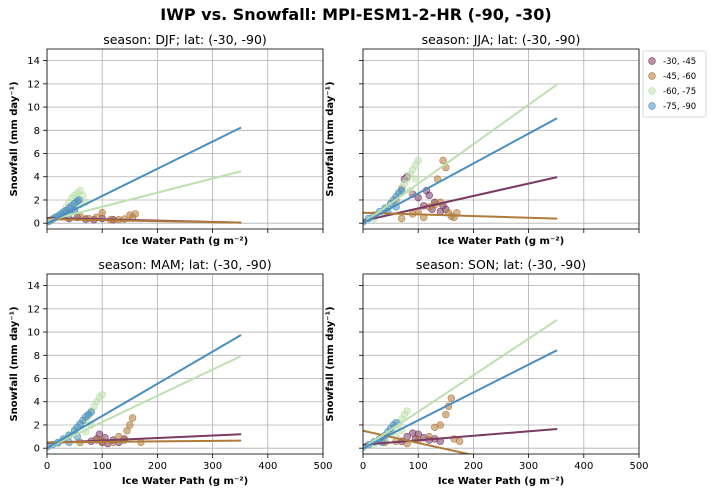 This screenshot has height=497, width=712. What do you see at coordinates (679, 77) in the screenshot?
I see `legend-label: -45, -60` at bounding box center [679, 77].